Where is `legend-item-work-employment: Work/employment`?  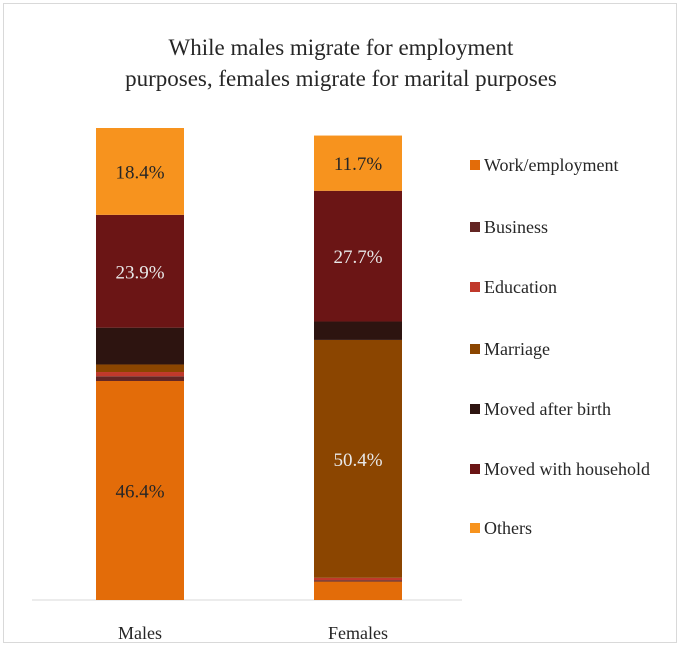
legend-item-work-employment: Work/employment is located at coordinates (544, 165).